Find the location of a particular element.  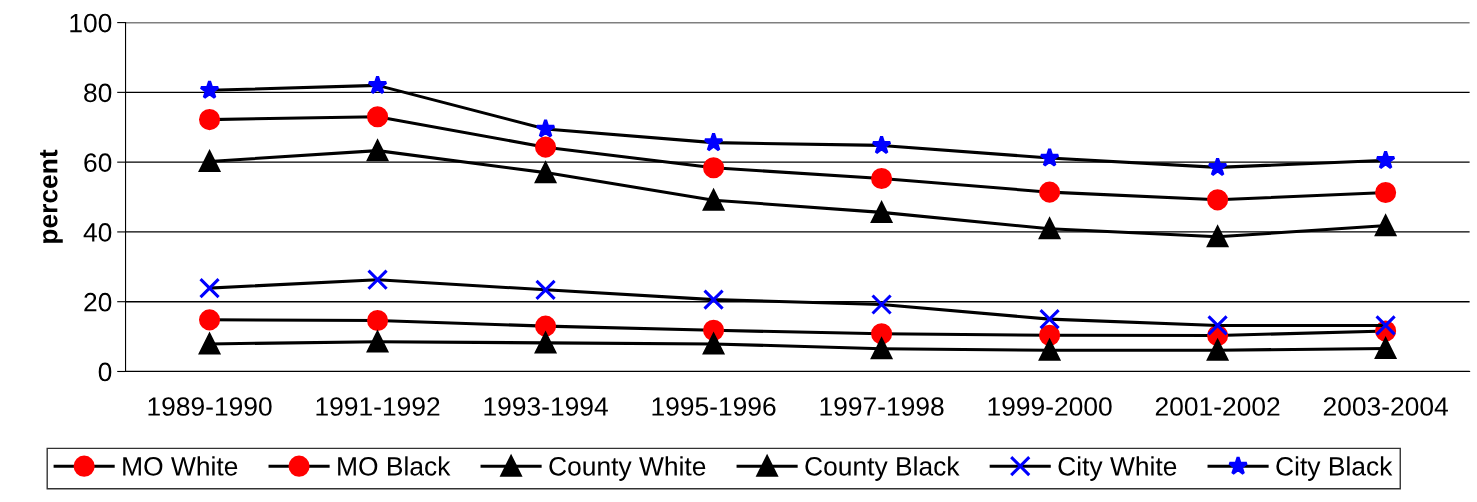

x-tick-label: 1995-1996 is located at coordinates (714, 406).